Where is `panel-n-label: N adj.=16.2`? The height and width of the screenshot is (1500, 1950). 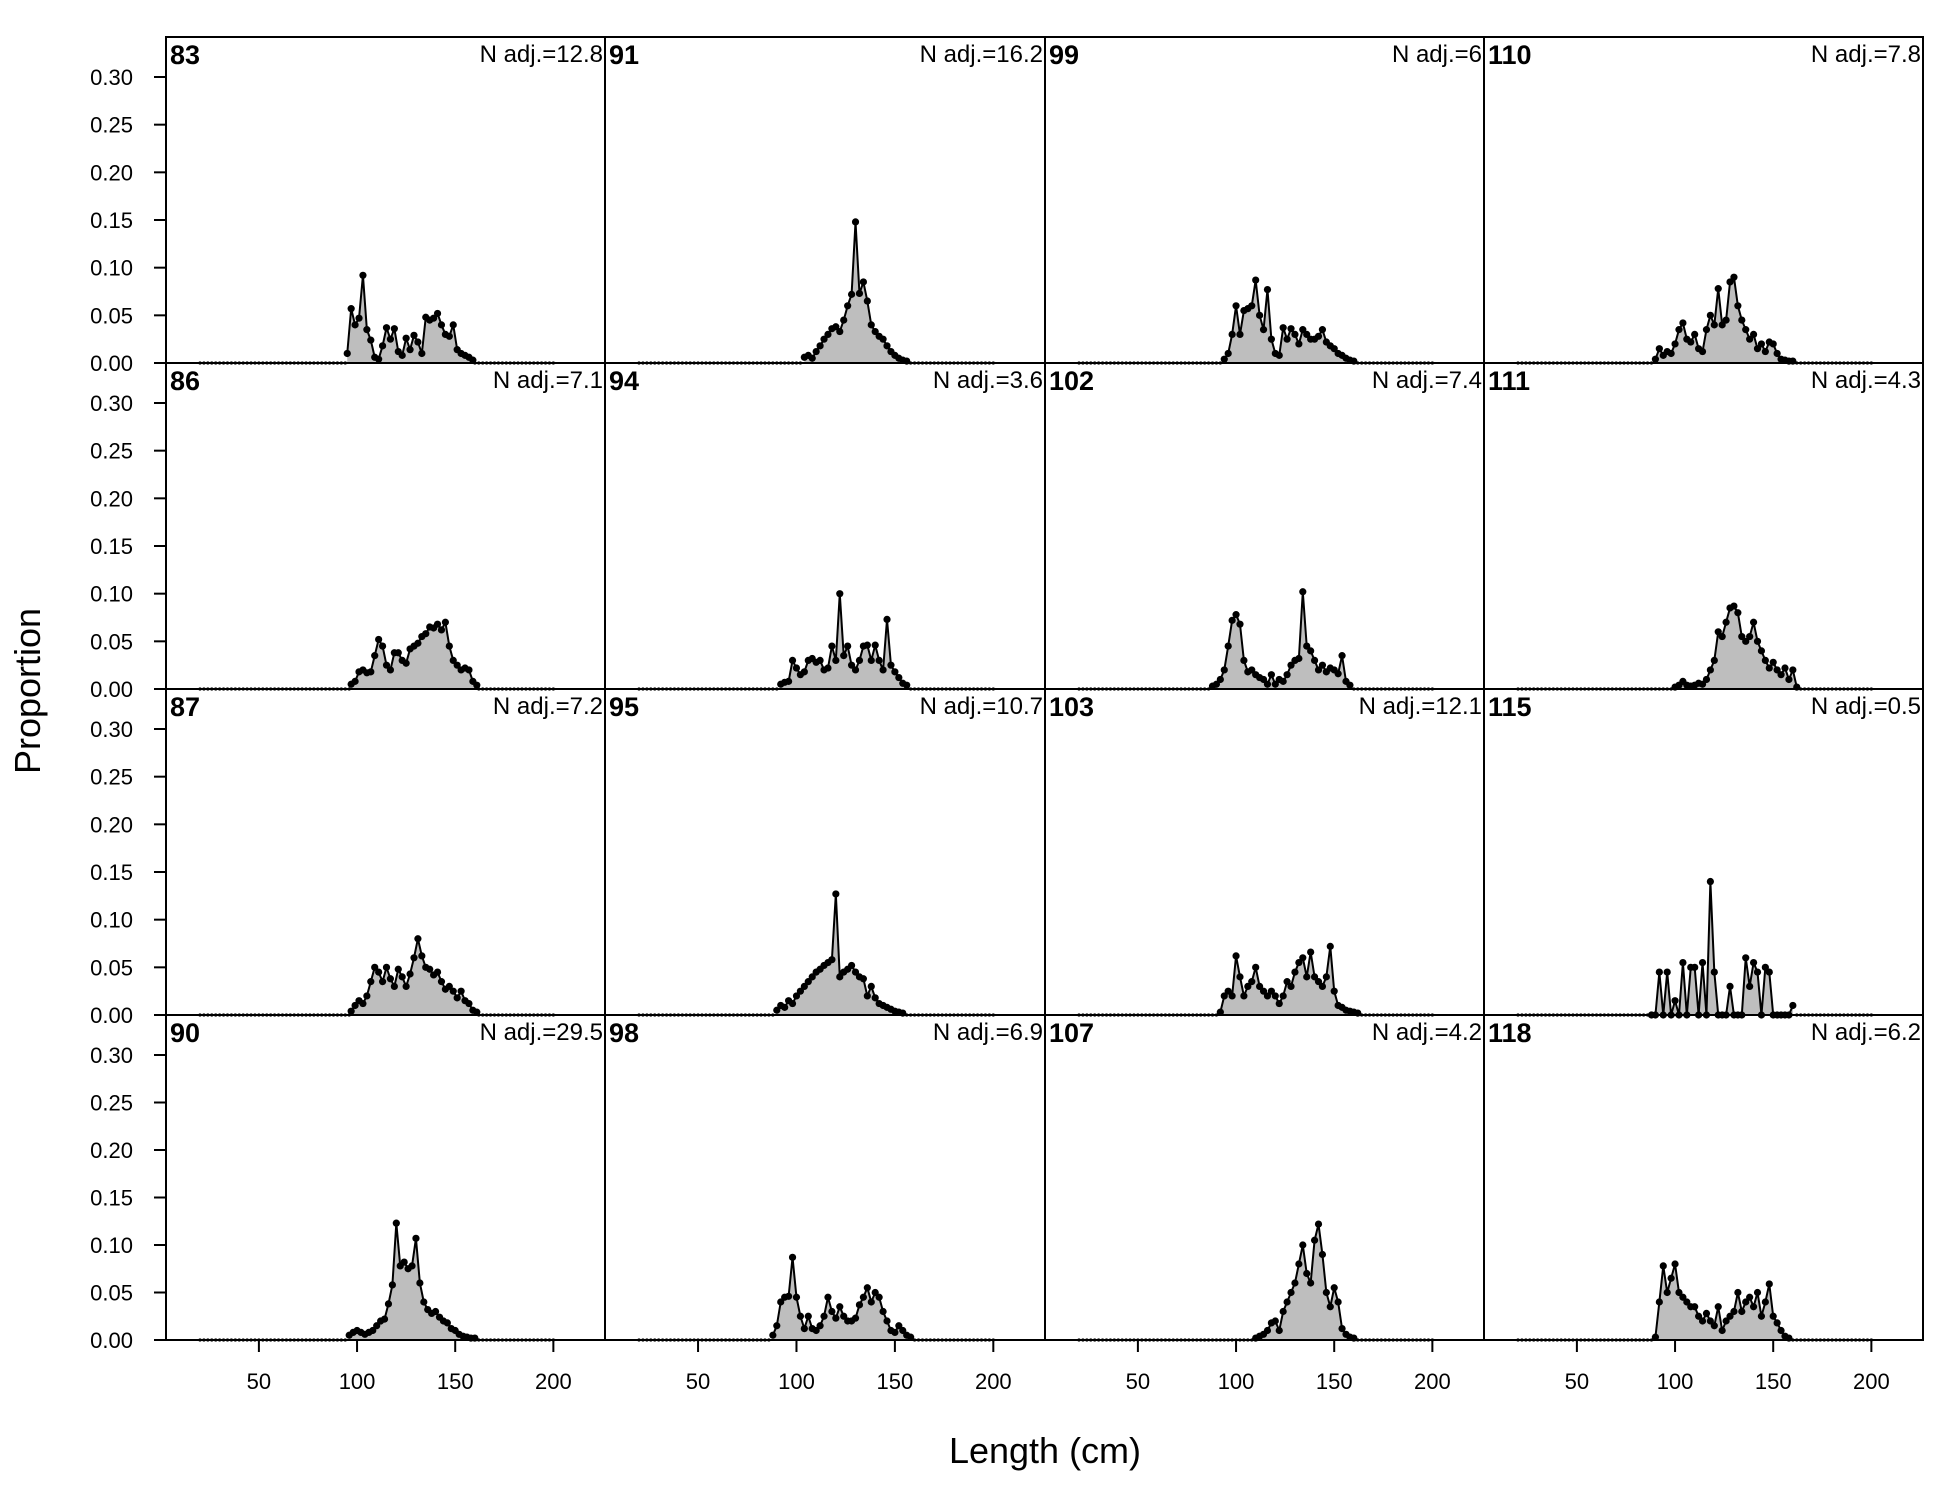 panel-n-label: N adj.=16.2 is located at coordinates (981, 54).